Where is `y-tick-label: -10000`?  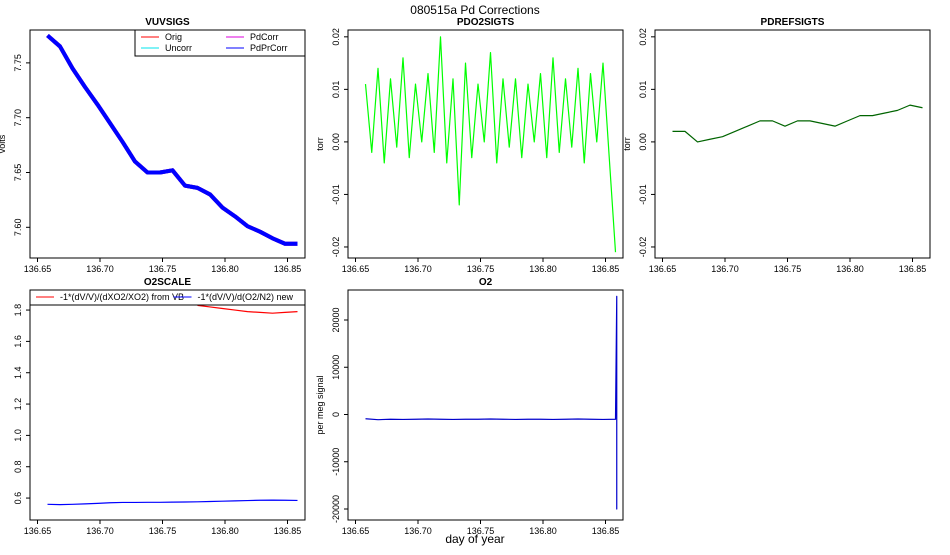 y-tick-label: -10000 is located at coordinates (336, 462).